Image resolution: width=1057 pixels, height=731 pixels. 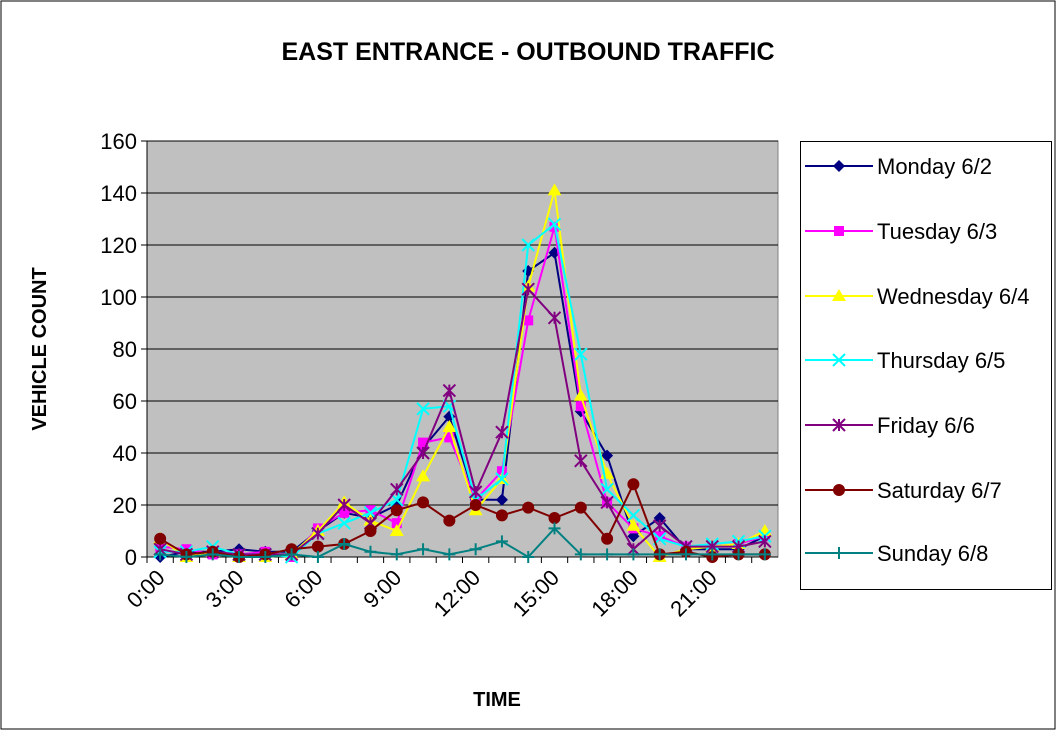 What do you see at coordinates (937, 231) in the screenshot?
I see `legend-label: Tuesday 6/3` at bounding box center [937, 231].